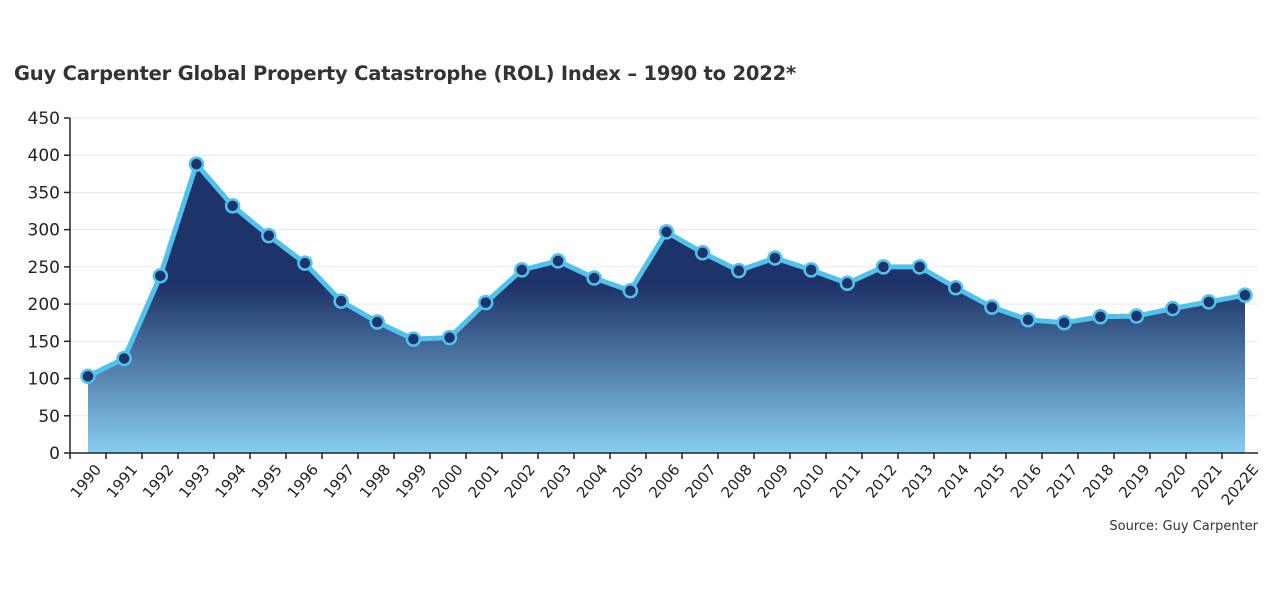  What do you see at coordinates (1026, 481) in the screenshot?
I see `x-tick-label: 2016` at bounding box center [1026, 481].